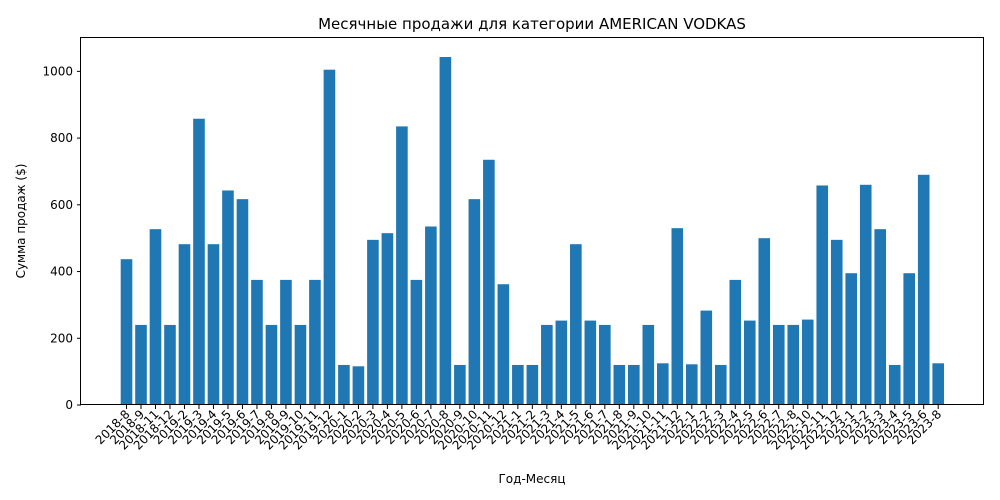 This screenshot has height=500, width=1000. I want to click on y-tick-label: 1000, so click(57, 71).